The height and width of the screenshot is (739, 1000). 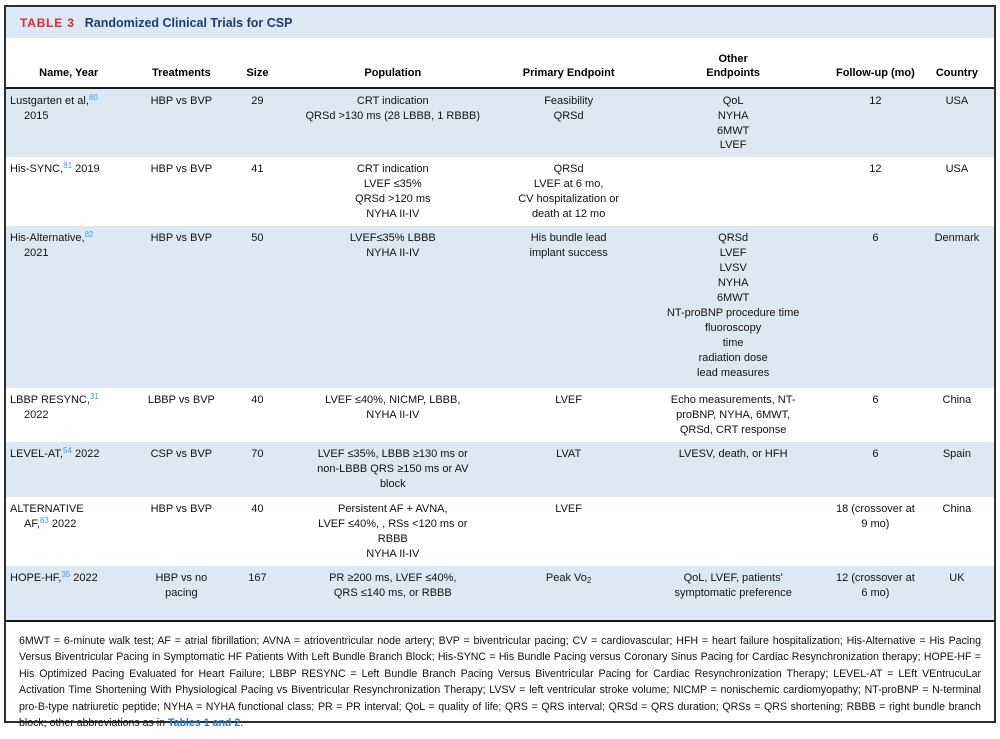 What do you see at coordinates (89, 235) in the screenshot?
I see `citation-ref-82: 82` at bounding box center [89, 235].